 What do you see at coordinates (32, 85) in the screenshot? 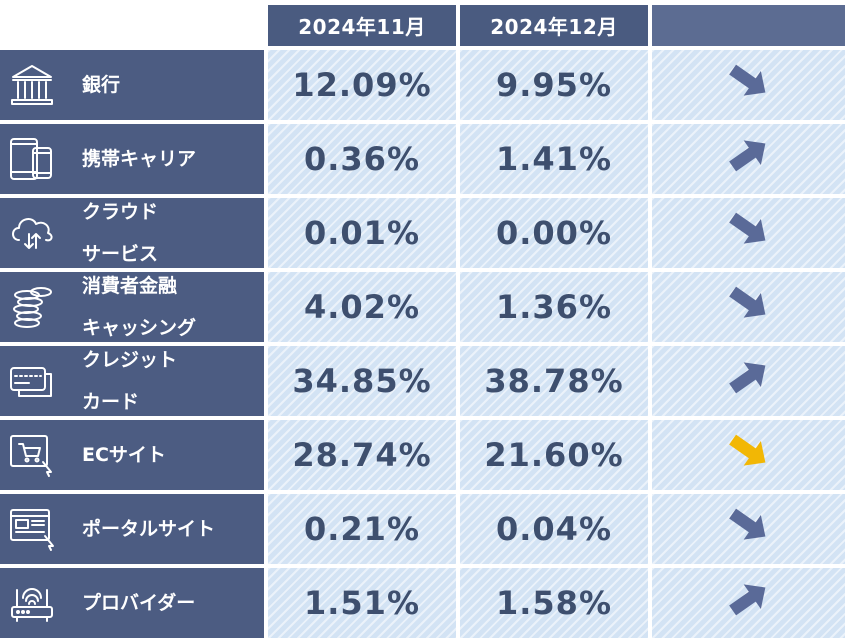
I see `bank-icon` at bounding box center [32, 85].